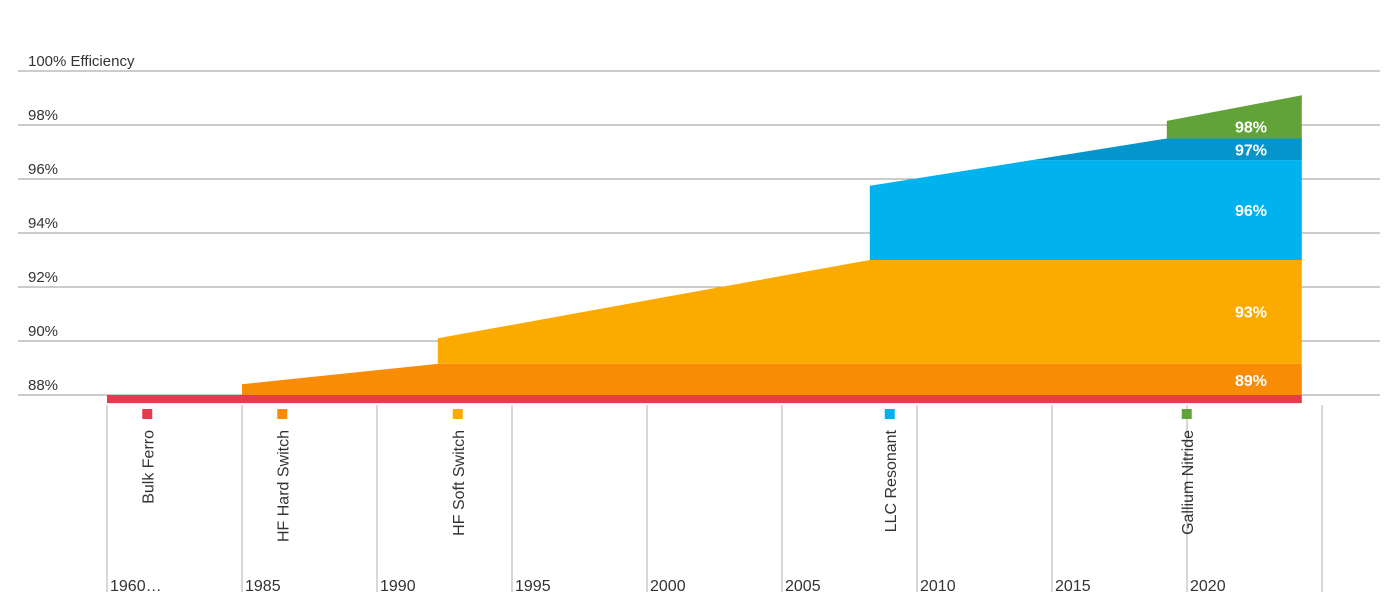 This screenshot has width=1396, height=592. Describe the element at coordinates (43, 169) in the screenshot. I see `y-tick-label: 96%` at that location.